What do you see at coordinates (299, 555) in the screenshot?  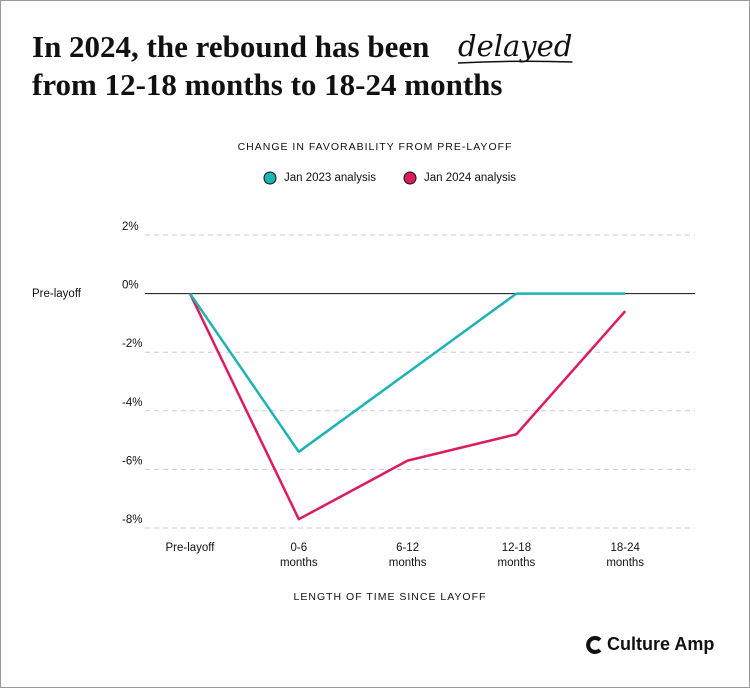 I see `x-tick-label: 0-6 months` at bounding box center [299, 555].